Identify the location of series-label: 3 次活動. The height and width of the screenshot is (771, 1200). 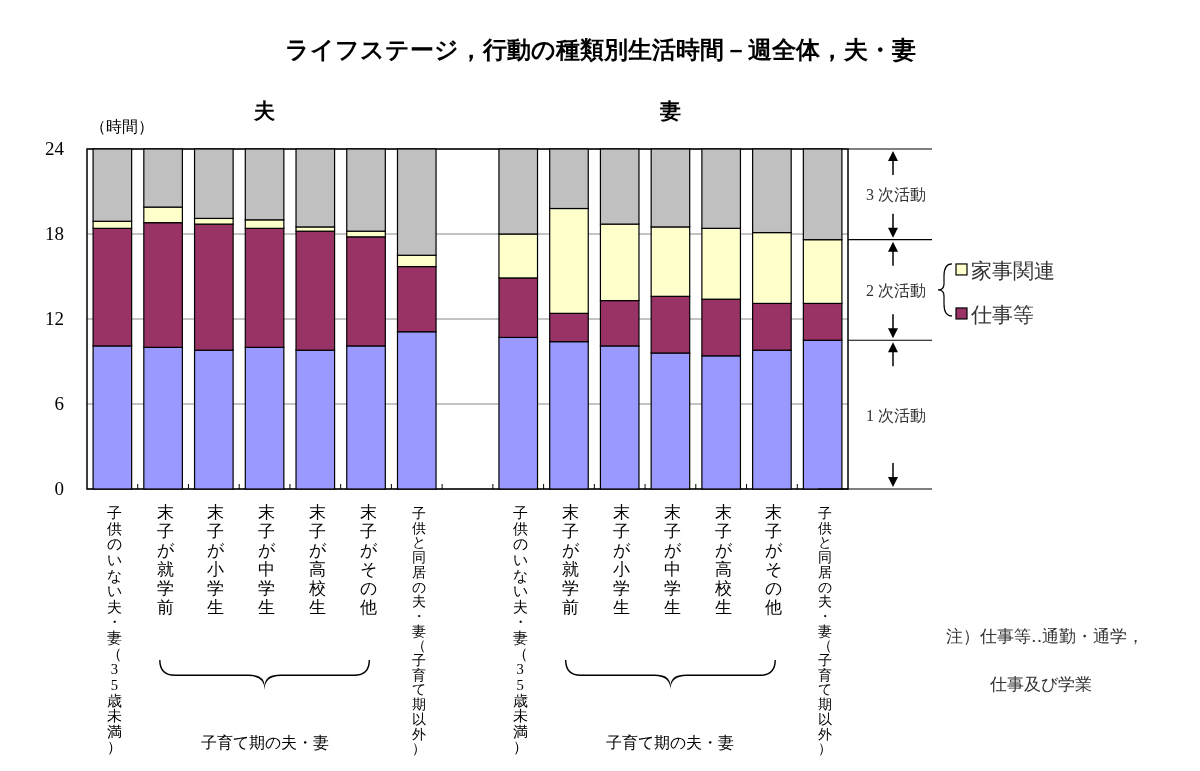
(896, 195).